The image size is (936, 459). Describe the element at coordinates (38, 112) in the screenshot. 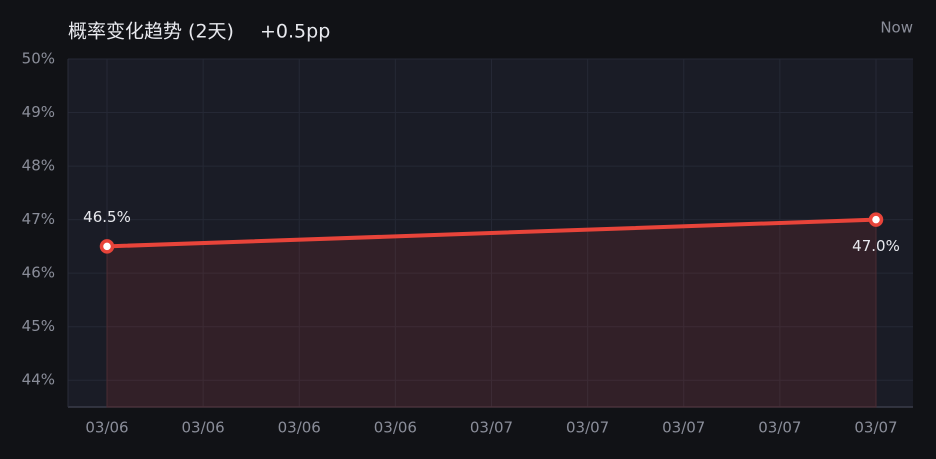

I see `y-tick-label: 49%` at that location.